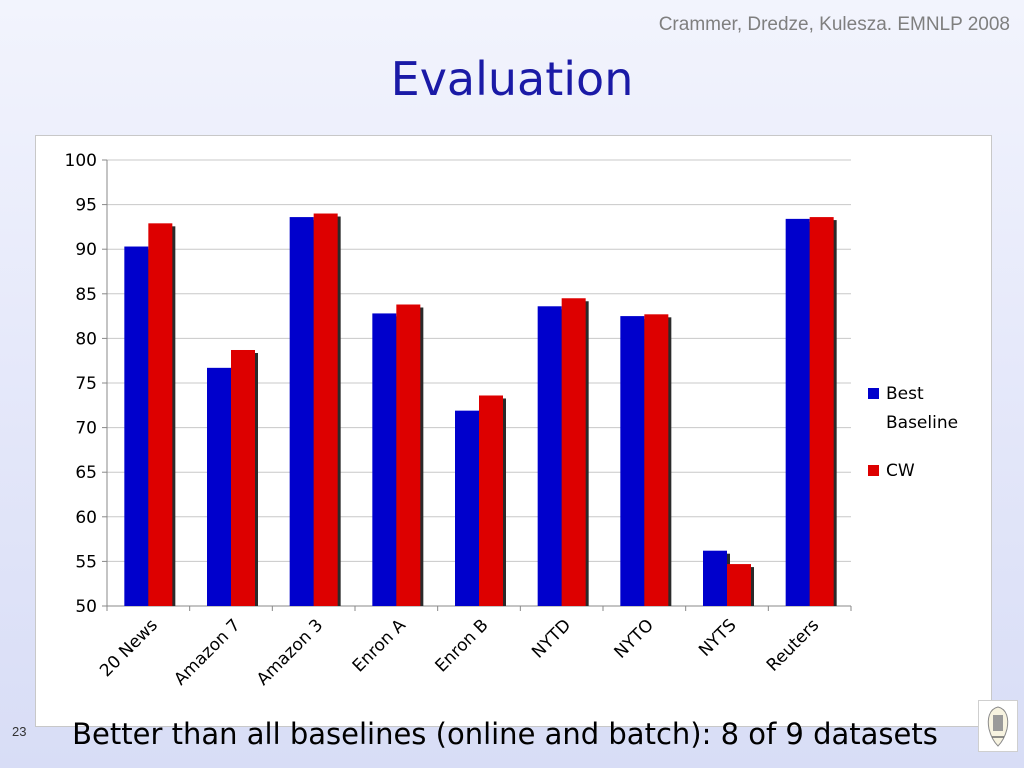  What do you see at coordinates (873, 470) in the screenshot?
I see `legend-item-cw-swatch` at bounding box center [873, 470].